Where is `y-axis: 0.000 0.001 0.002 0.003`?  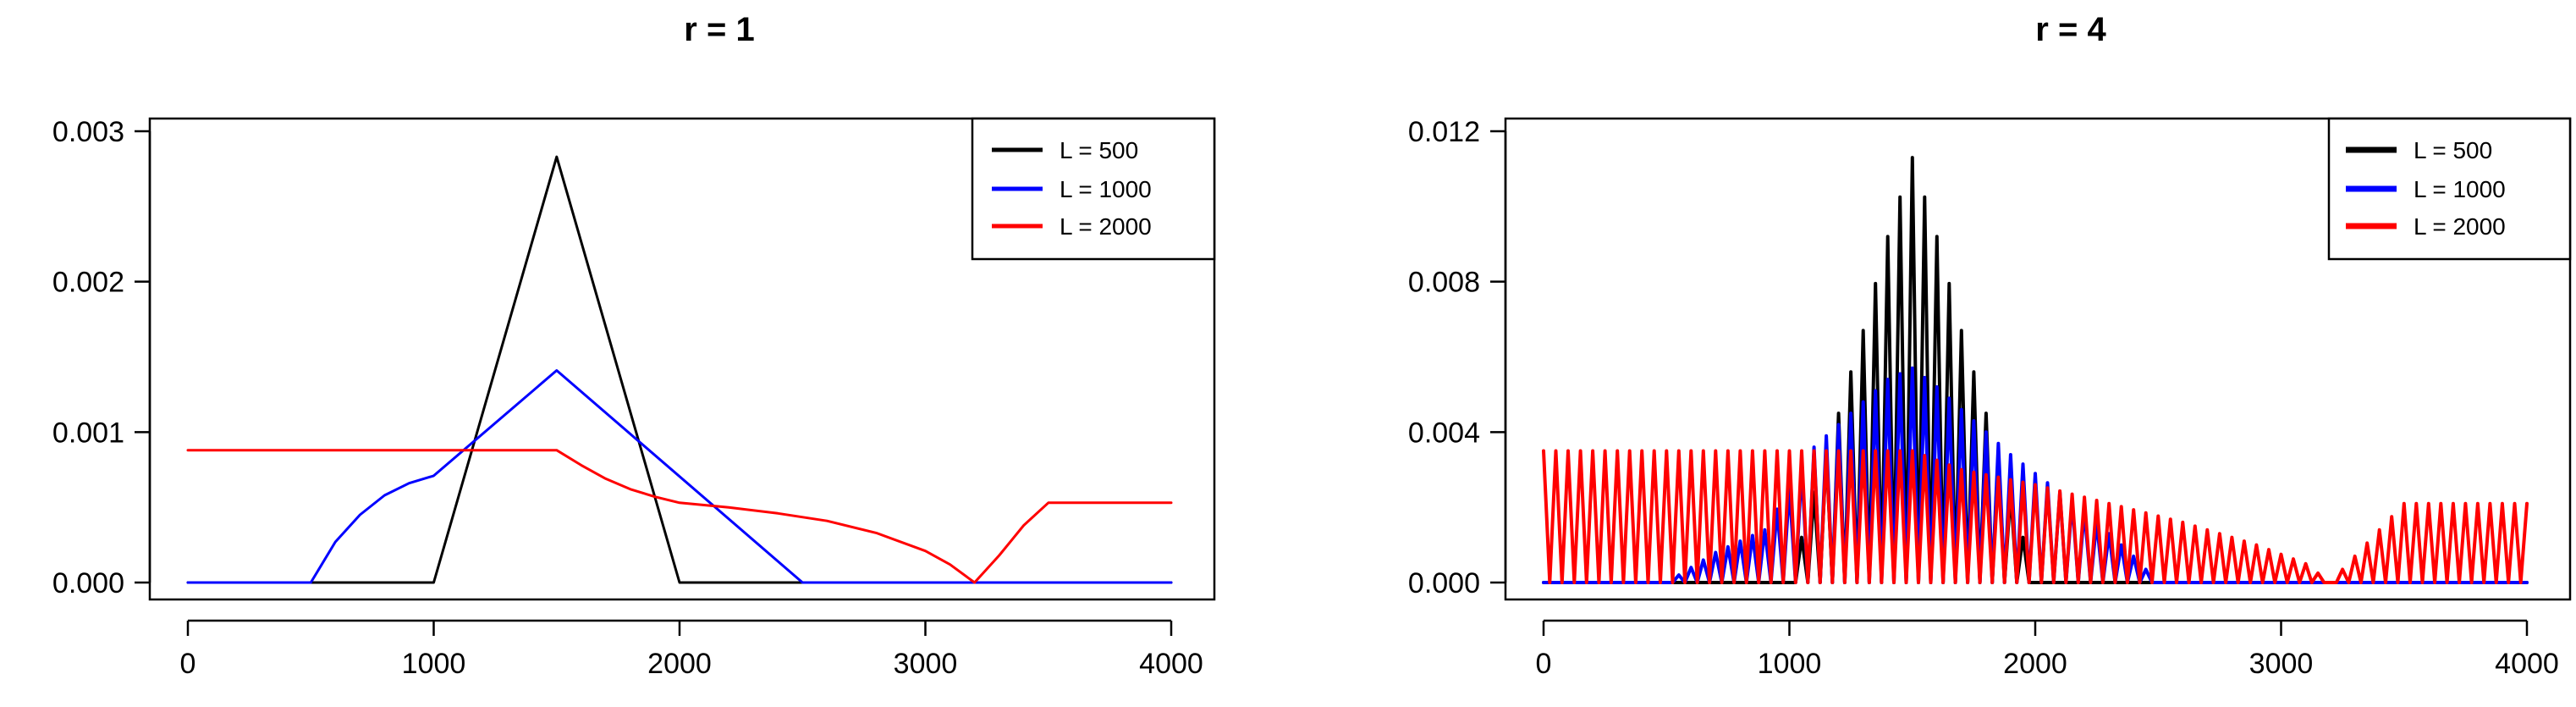
y-axis: 0.000 0.001 0.002 0.003 is located at coordinates (101, 357).